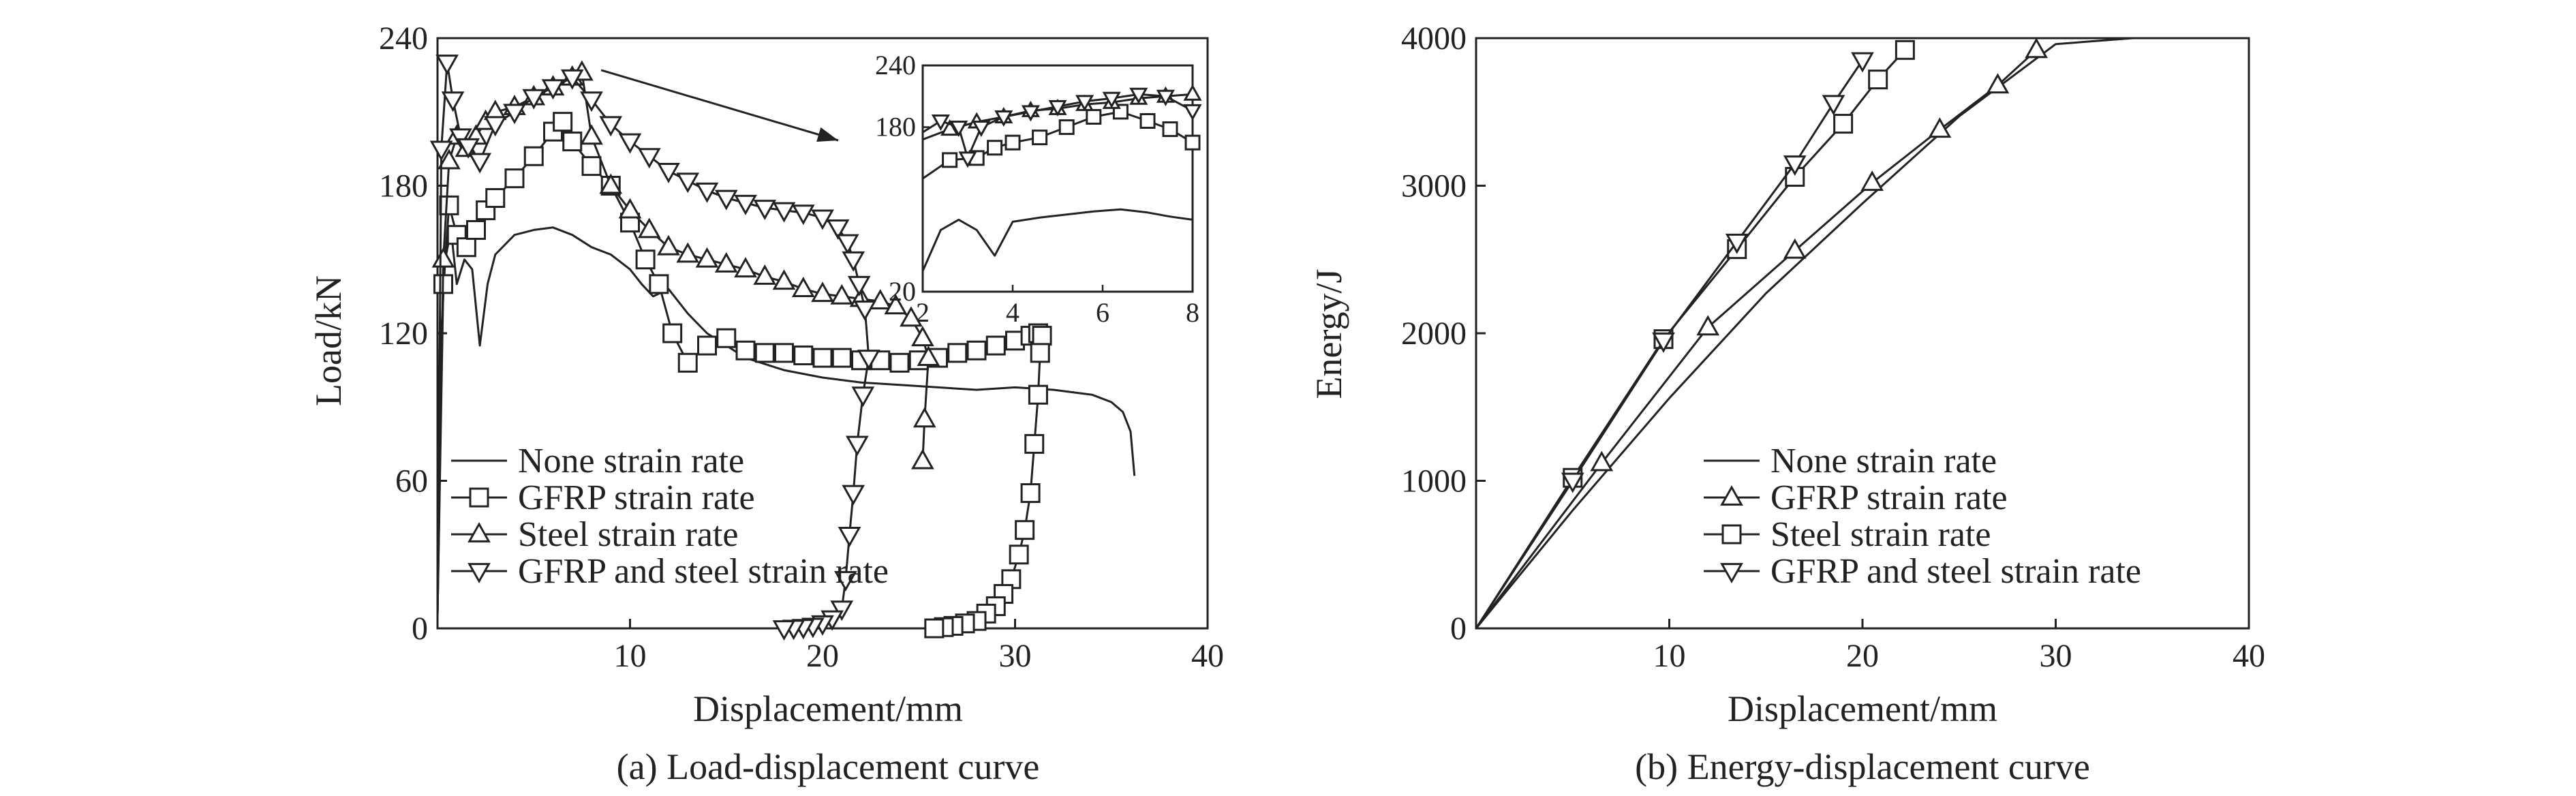 The width and height of the screenshot is (2576, 796). What do you see at coordinates (1434, 334) in the screenshot?
I see `y-tick-label: 2000` at bounding box center [1434, 334].